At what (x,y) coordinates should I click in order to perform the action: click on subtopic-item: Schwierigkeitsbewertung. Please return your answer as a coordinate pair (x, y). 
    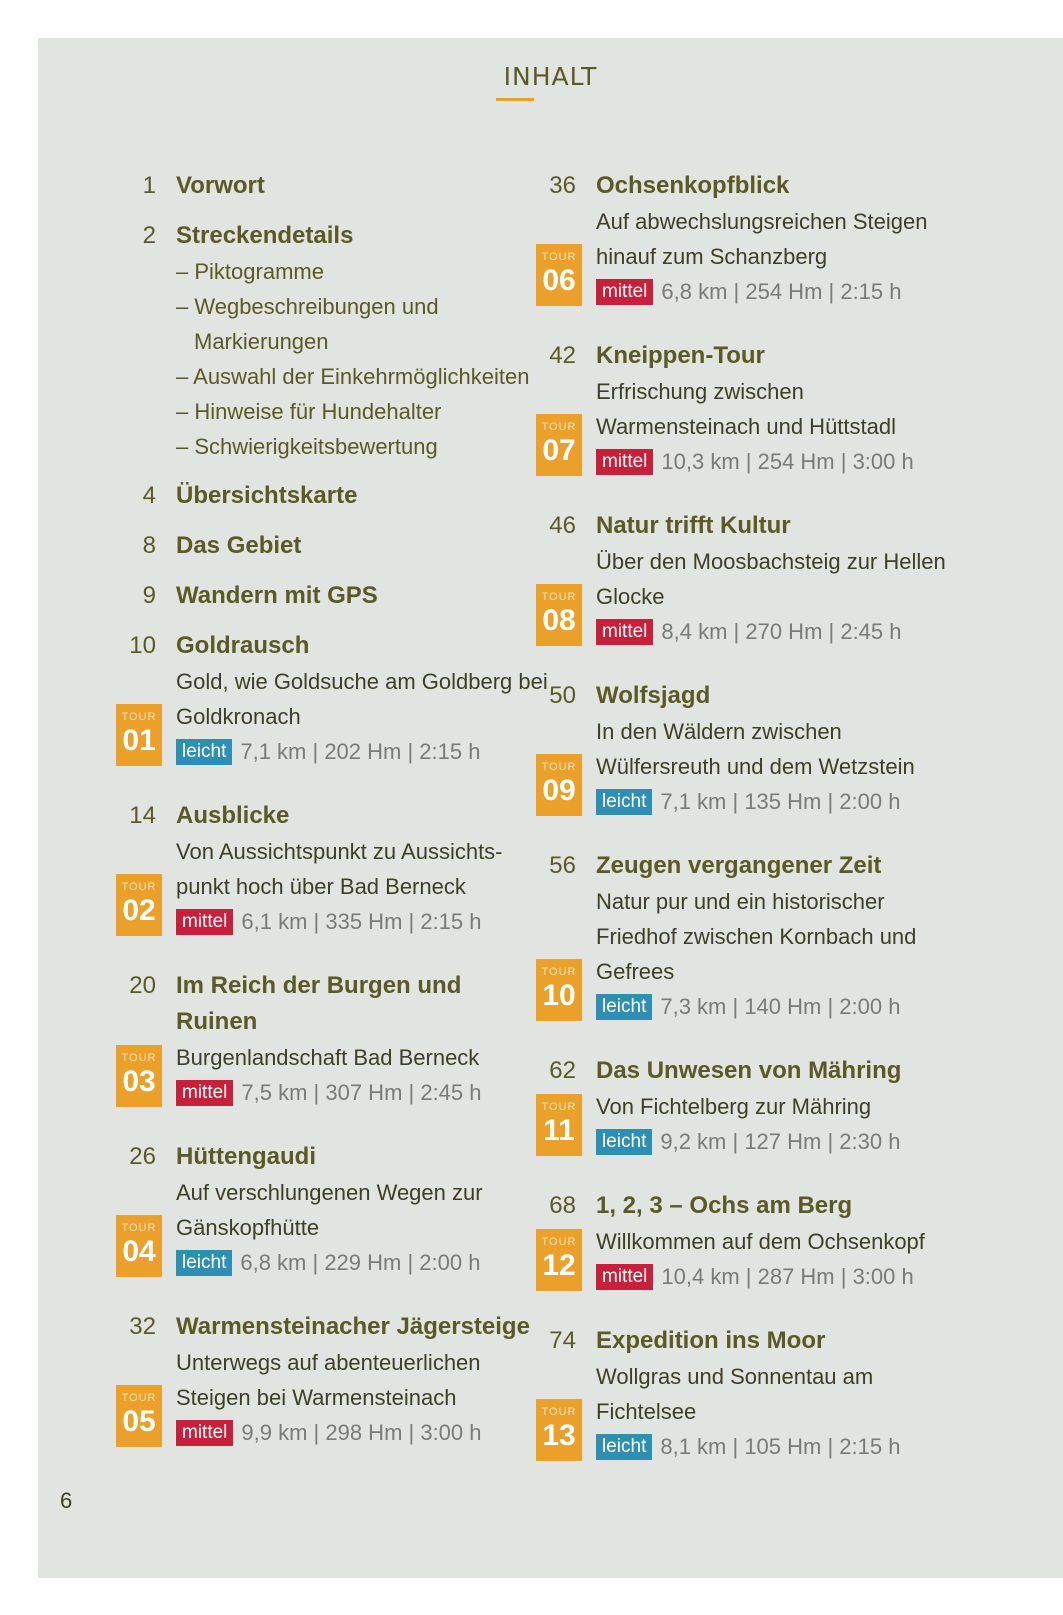
    Looking at the image, I should click on (362, 446).